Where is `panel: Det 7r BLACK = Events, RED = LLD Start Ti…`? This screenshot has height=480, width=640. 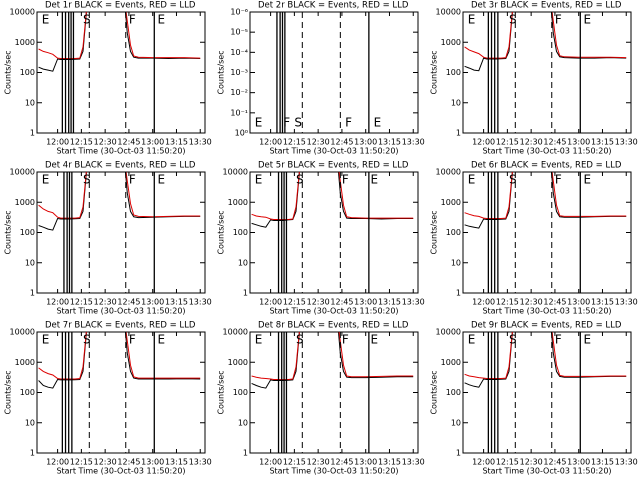
panel: Det 7r BLACK = Events, RED = LLD Start Ti… is located at coordinates (108, 398).